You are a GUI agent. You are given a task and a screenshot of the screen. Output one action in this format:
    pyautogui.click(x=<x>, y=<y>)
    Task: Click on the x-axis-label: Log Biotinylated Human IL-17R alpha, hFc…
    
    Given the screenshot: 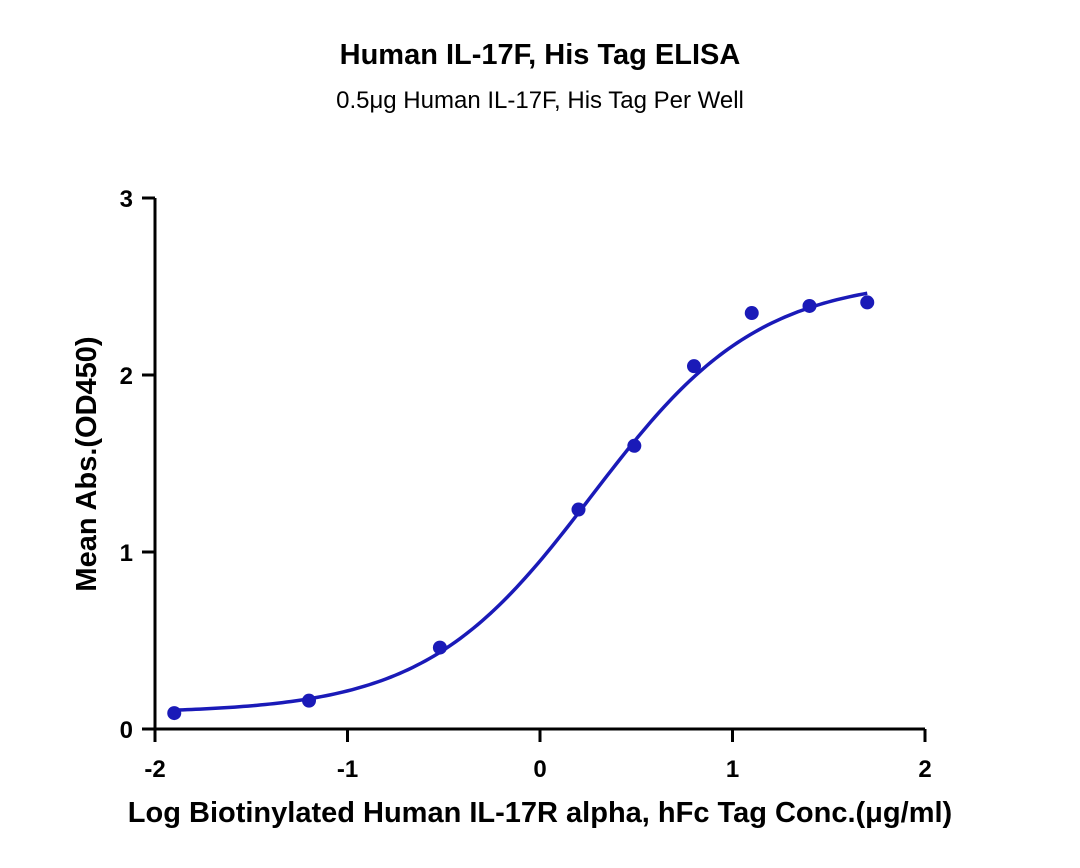 What is the action you would take?
    pyautogui.click(x=540, y=813)
    